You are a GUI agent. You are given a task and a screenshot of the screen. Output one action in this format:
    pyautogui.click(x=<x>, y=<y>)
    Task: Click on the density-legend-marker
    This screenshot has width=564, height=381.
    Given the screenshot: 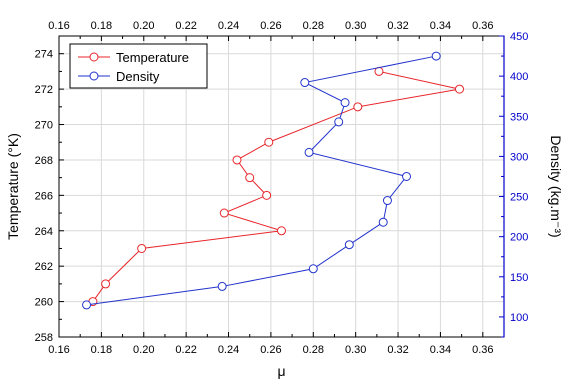 What is the action you would take?
    pyautogui.click(x=94, y=76)
    